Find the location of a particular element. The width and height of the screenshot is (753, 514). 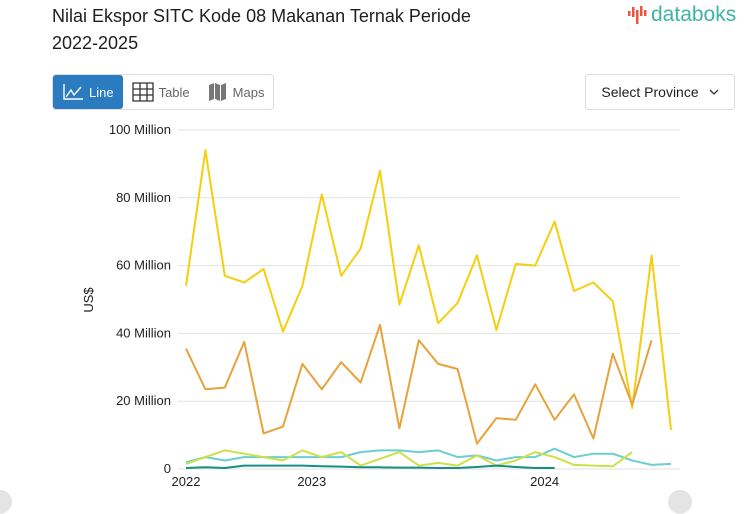

y-tick-label: 100 Million is located at coordinates (140, 129).